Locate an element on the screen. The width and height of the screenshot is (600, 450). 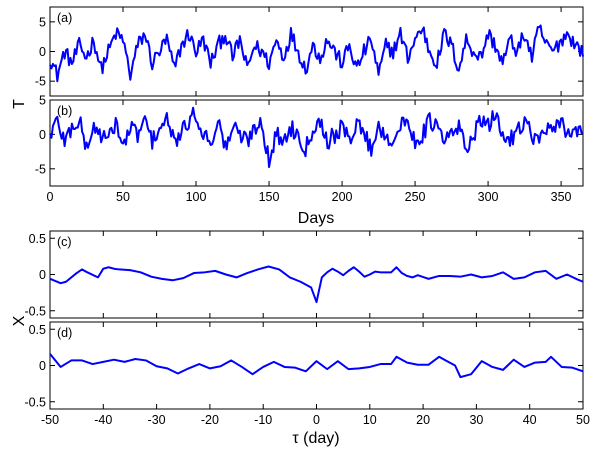
series-line-b is located at coordinates (316, 137).